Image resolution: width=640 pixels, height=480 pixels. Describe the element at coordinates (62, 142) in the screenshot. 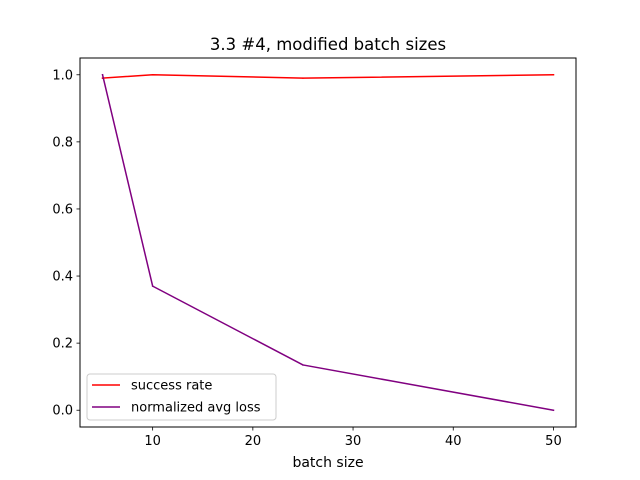

I see `y-tick-label: 0.8` at that location.